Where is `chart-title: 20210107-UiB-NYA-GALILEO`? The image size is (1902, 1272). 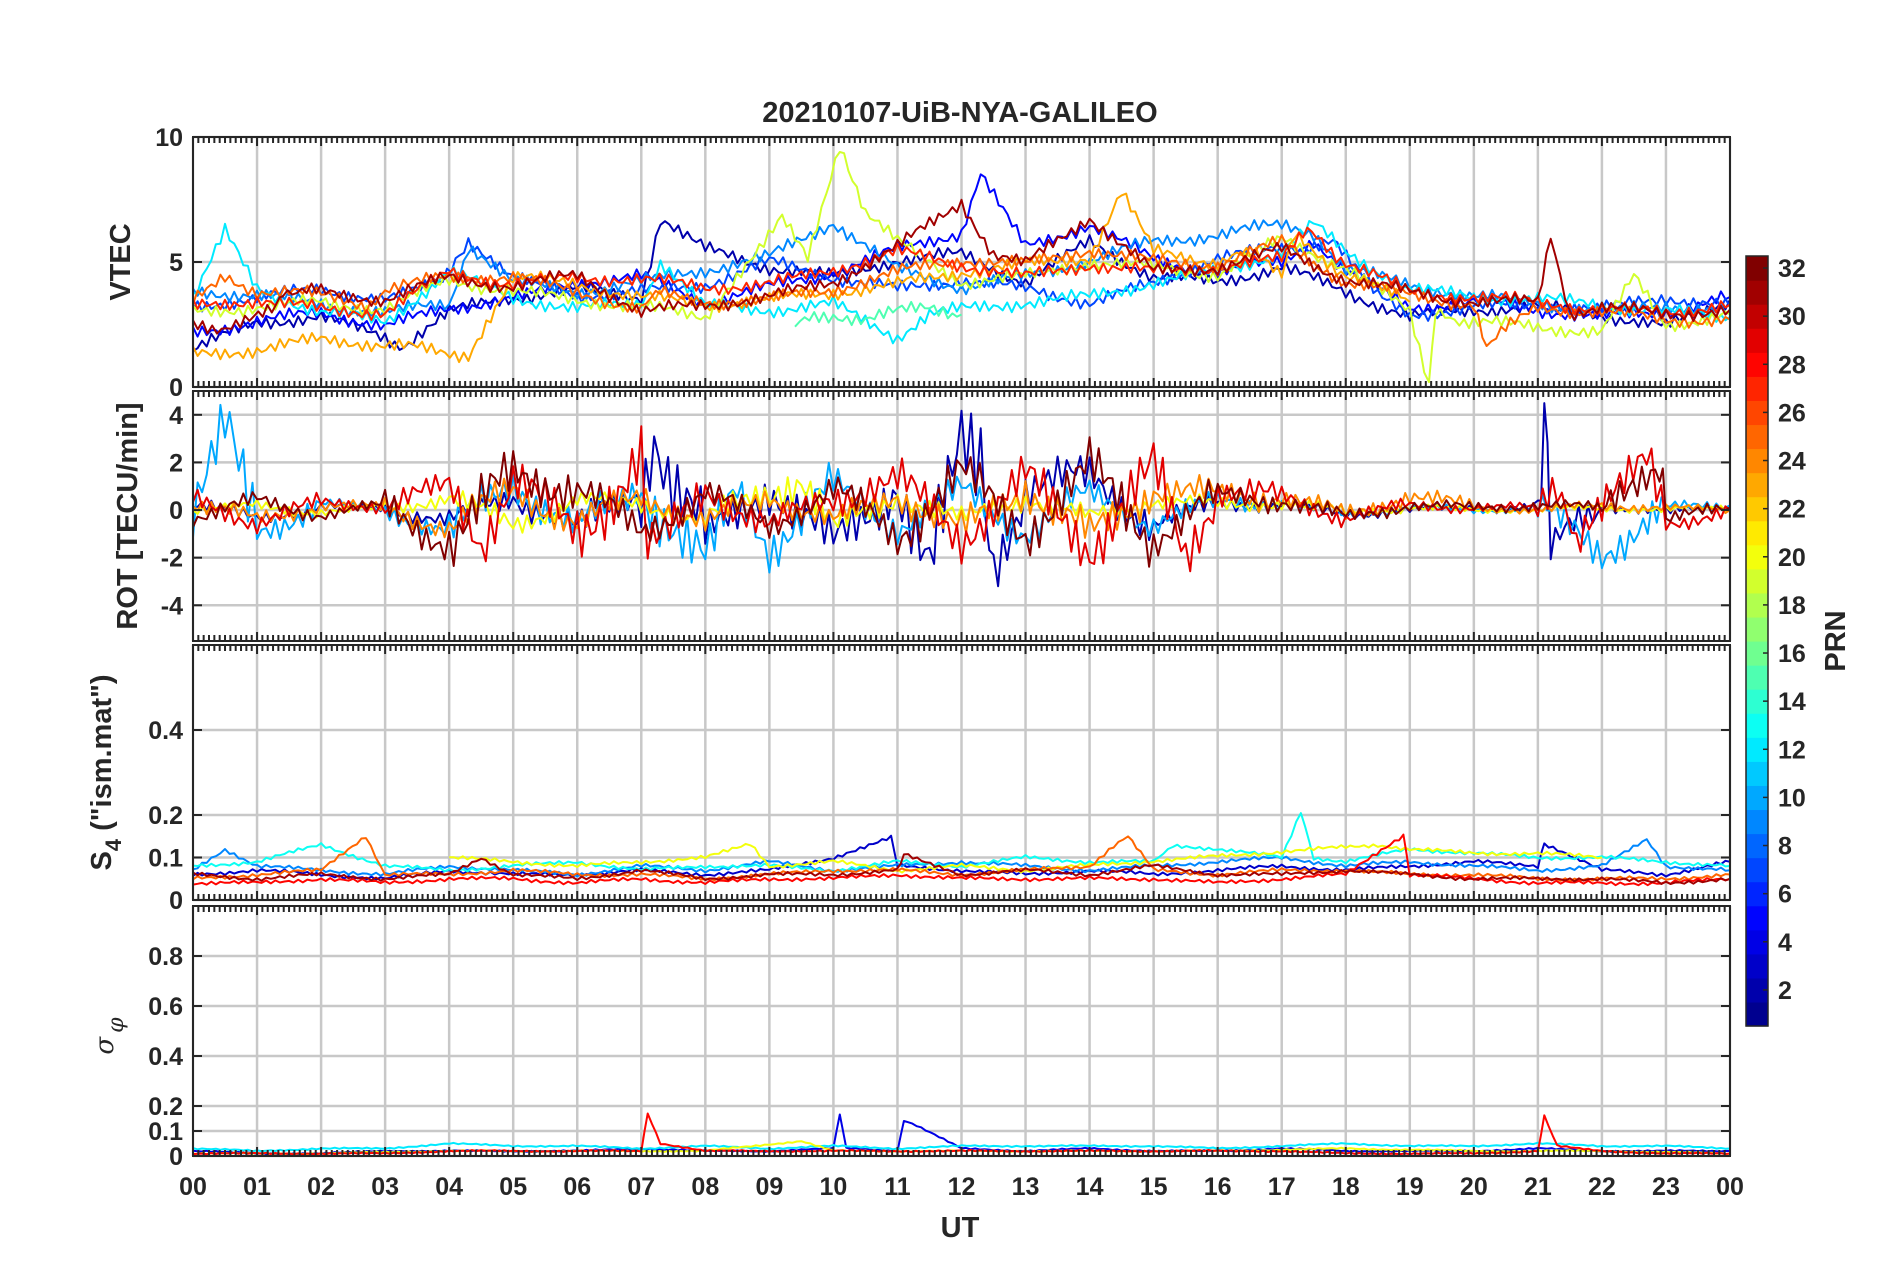
chart-title: 20210107-UiB-NYA-GALILEO is located at coordinates (959, 113).